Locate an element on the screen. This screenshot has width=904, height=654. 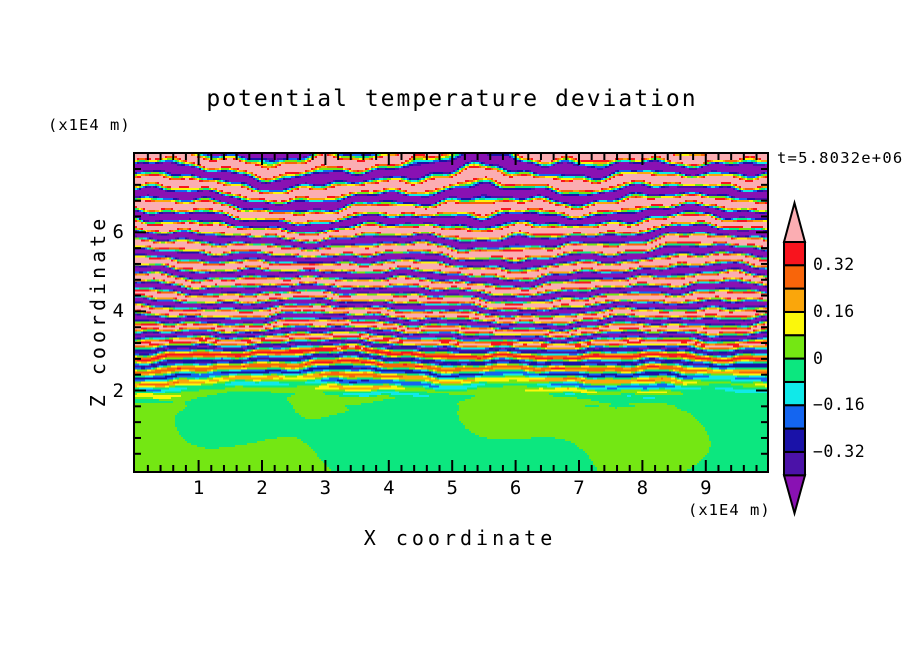
plot-title: potential temperature deviation is located at coordinates (452, 99).